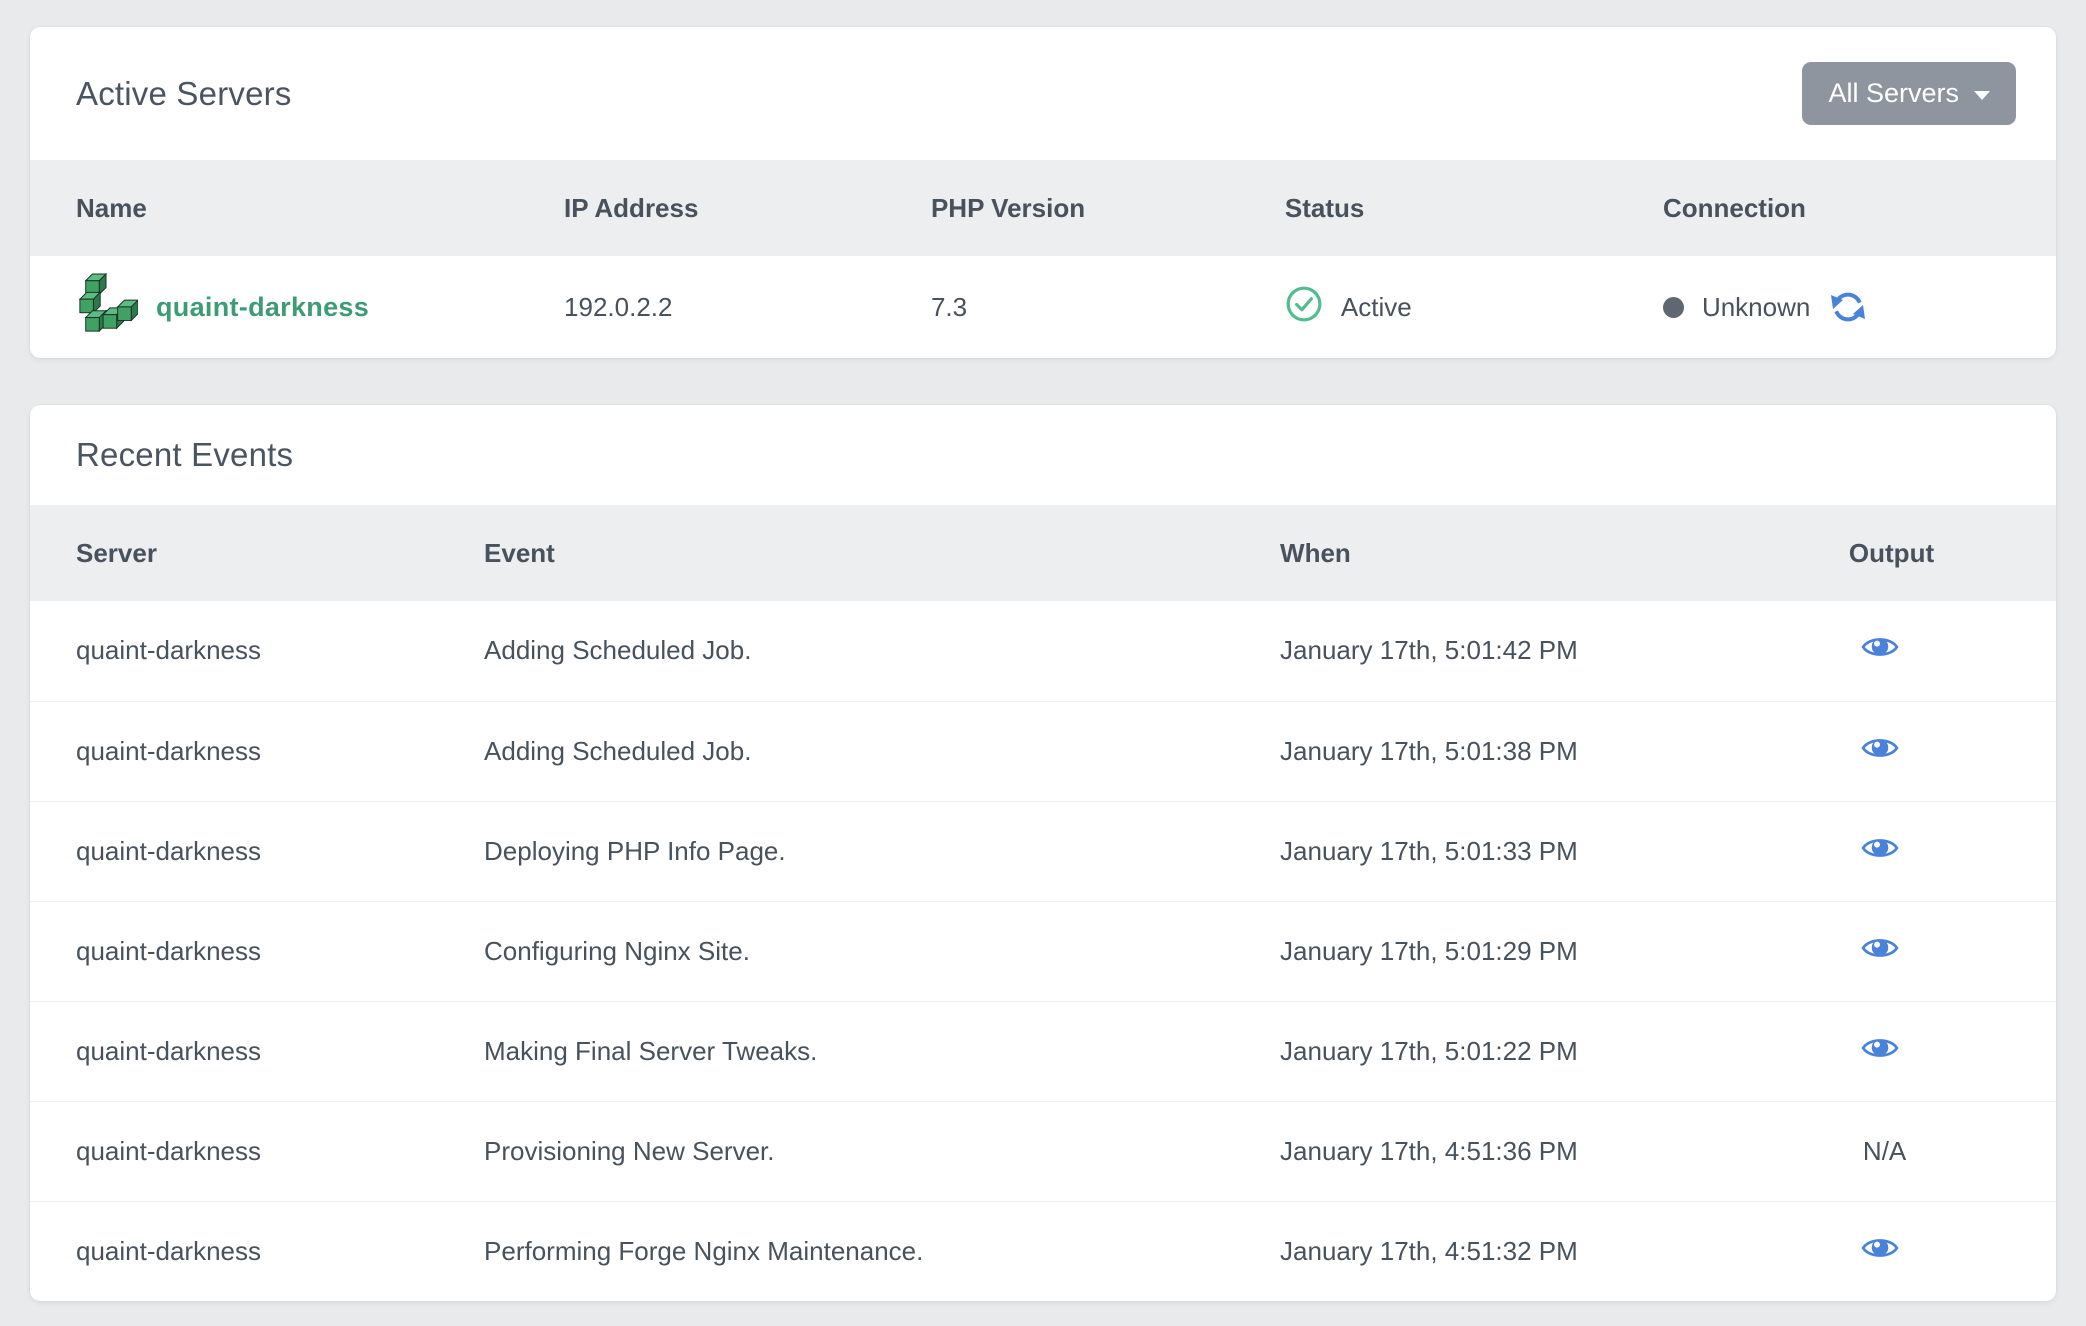 The width and height of the screenshot is (2086, 1326). Describe the element at coordinates (1376, 306) in the screenshot. I see `server-status-text: Active` at that location.